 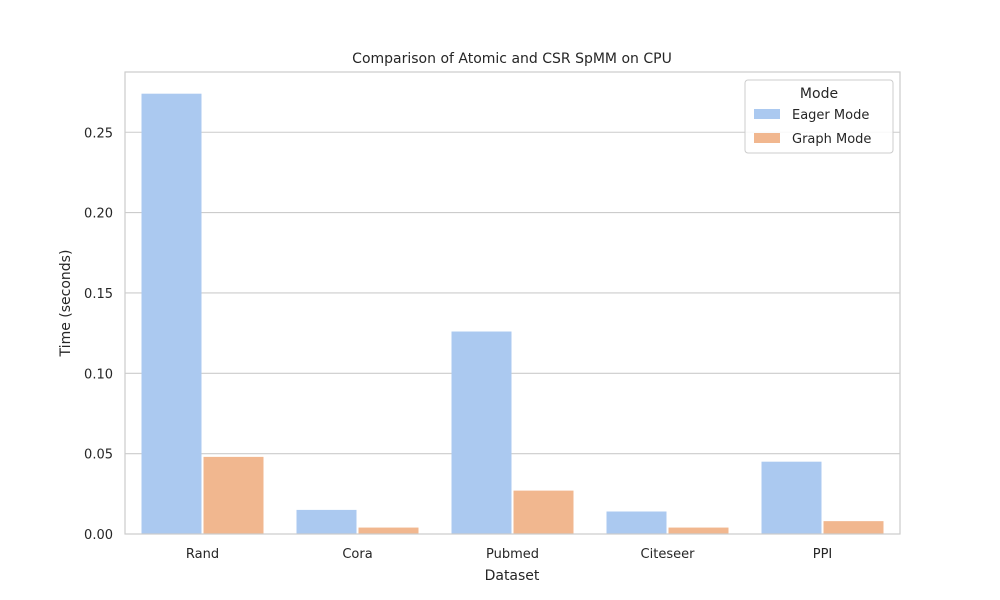 I want to click on bar-citeseer-graph-mode, so click(x=698, y=530).